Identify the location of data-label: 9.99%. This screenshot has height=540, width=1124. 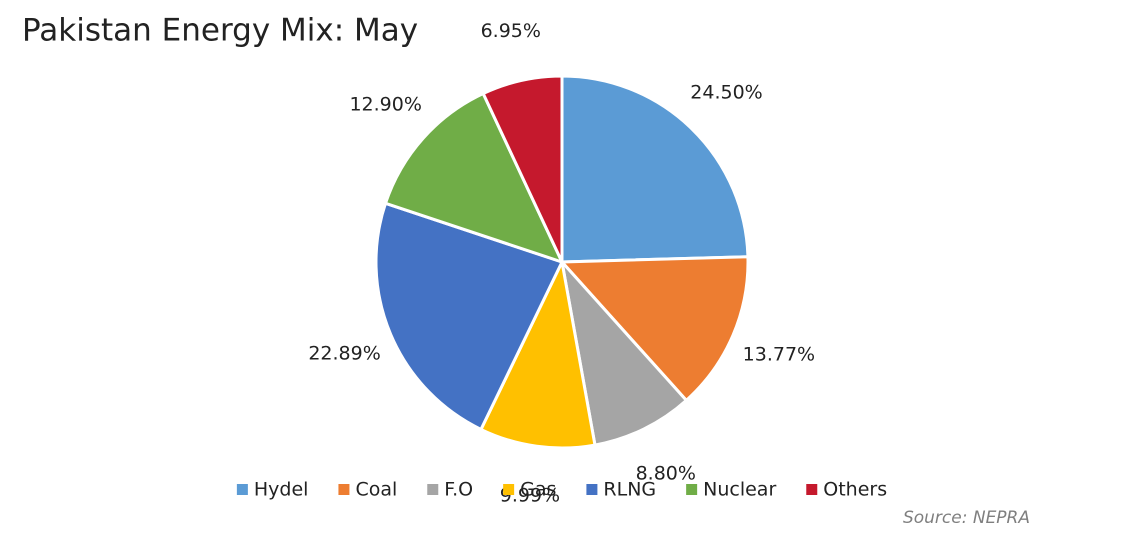
(530, 495).